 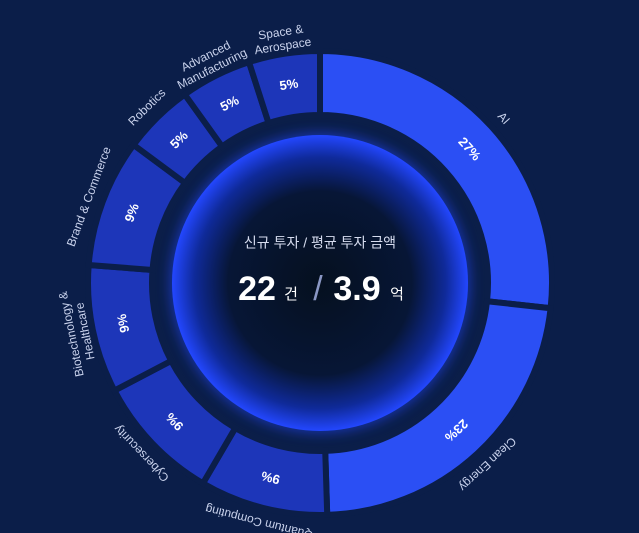 I want to click on center-count: 22, so click(x=257, y=289).